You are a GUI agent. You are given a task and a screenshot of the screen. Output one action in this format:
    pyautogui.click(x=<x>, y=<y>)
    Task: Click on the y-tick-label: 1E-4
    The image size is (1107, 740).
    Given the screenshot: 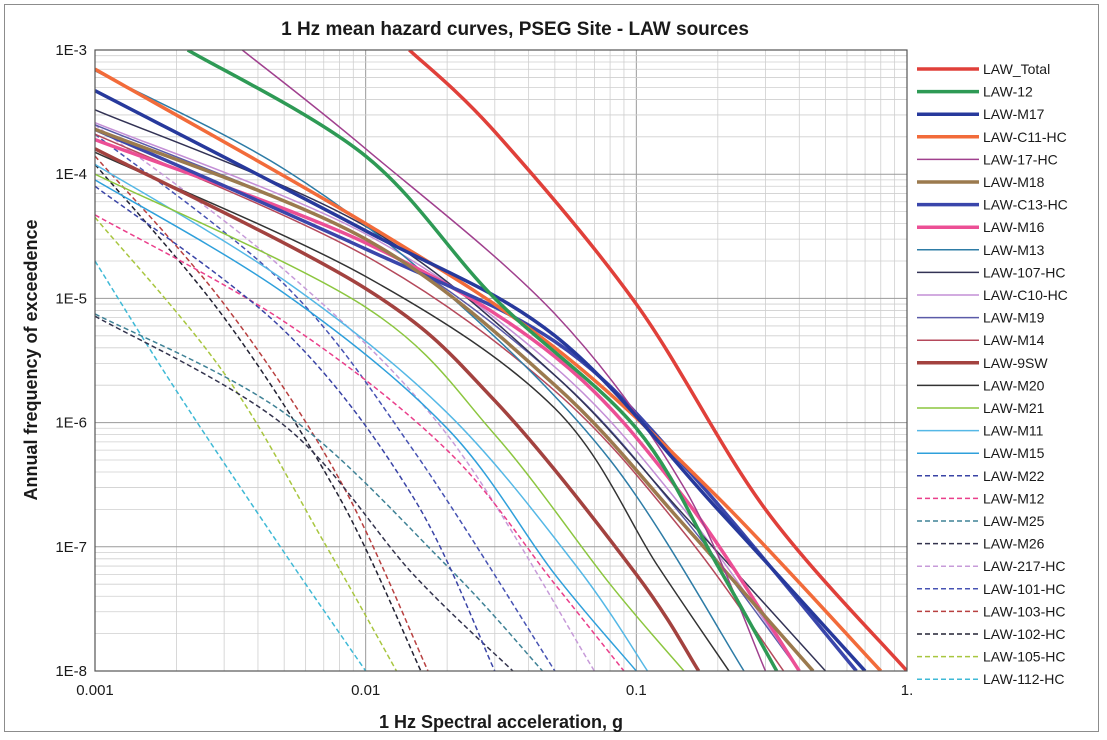 What is the action you would take?
    pyautogui.click(x=71, y=174)
    